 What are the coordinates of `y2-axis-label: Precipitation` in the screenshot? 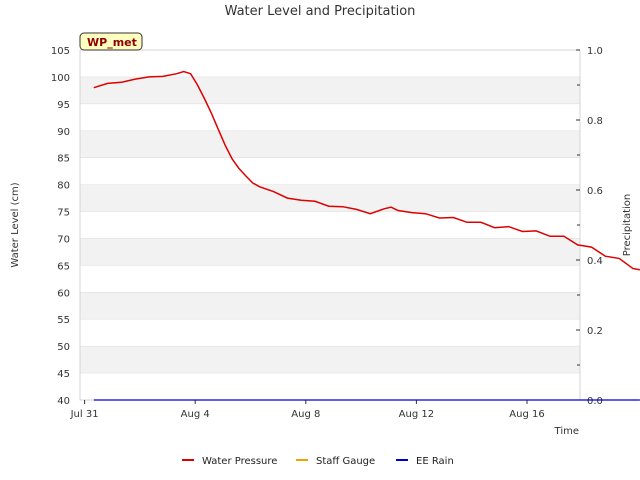 It's located at (627, 225).